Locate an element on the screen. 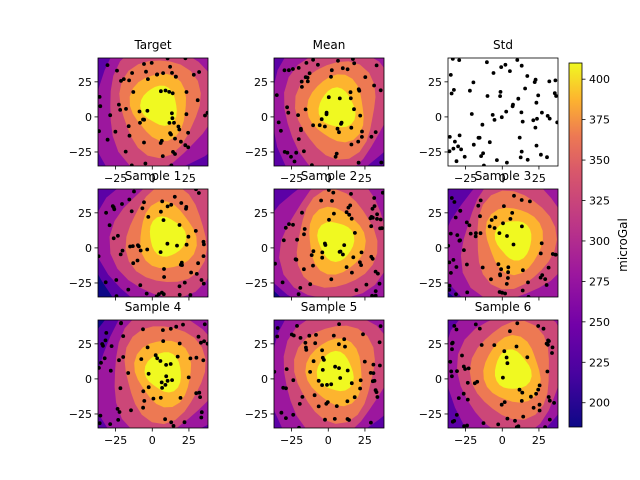  y-tick-label: −25 is located at coordinates (80, 283).